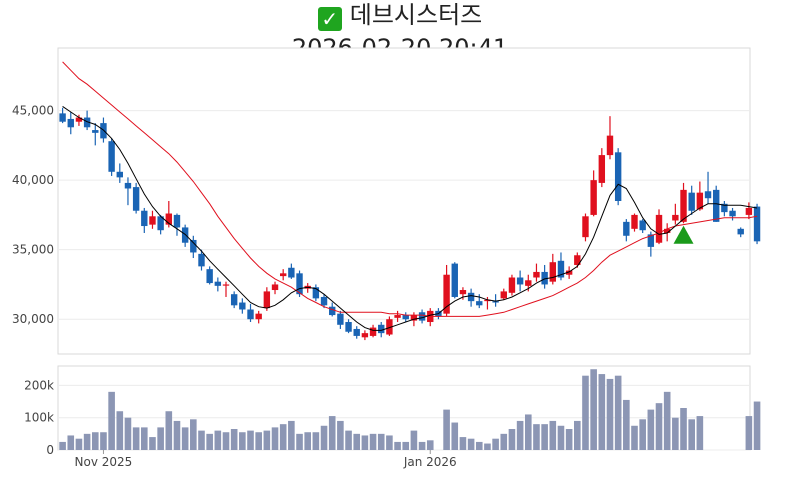 The width and height of the screenshot is (800, 500). What do you see at coordinates (39, 418) in the screenshot?
I see `volume-tick-label: 100k` at bounding box center [39, 418].